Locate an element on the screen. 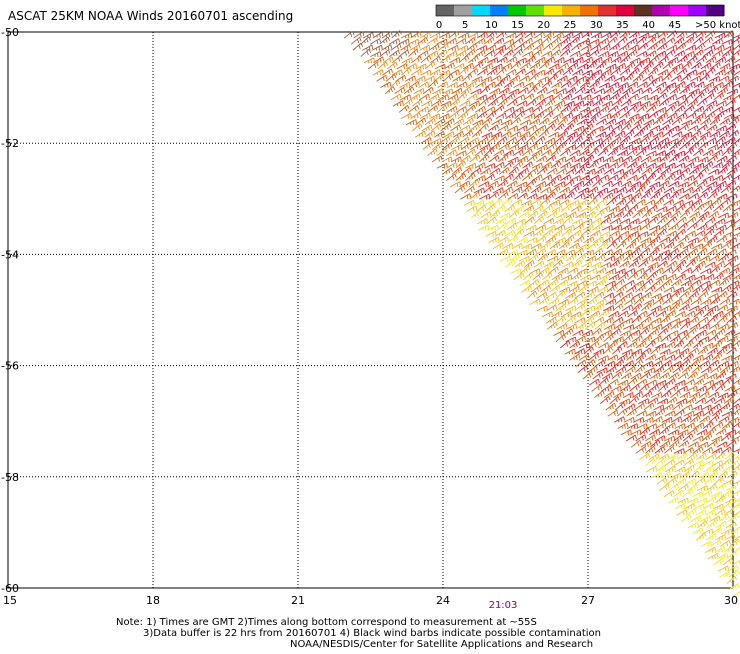 This screenshot has height=654, width=740. legend-swatch is located at coordinates (445, 10).